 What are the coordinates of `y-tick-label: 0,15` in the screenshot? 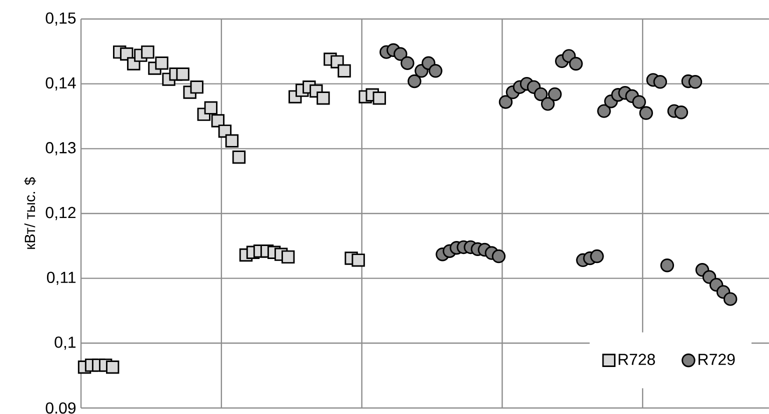 It's located at (61, 19).